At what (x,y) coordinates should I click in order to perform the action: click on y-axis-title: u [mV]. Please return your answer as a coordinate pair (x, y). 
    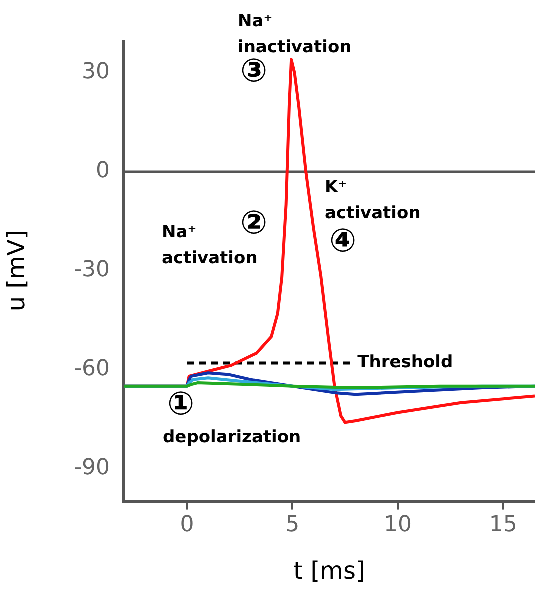
    Looking at the image, I should click on (16, 271).